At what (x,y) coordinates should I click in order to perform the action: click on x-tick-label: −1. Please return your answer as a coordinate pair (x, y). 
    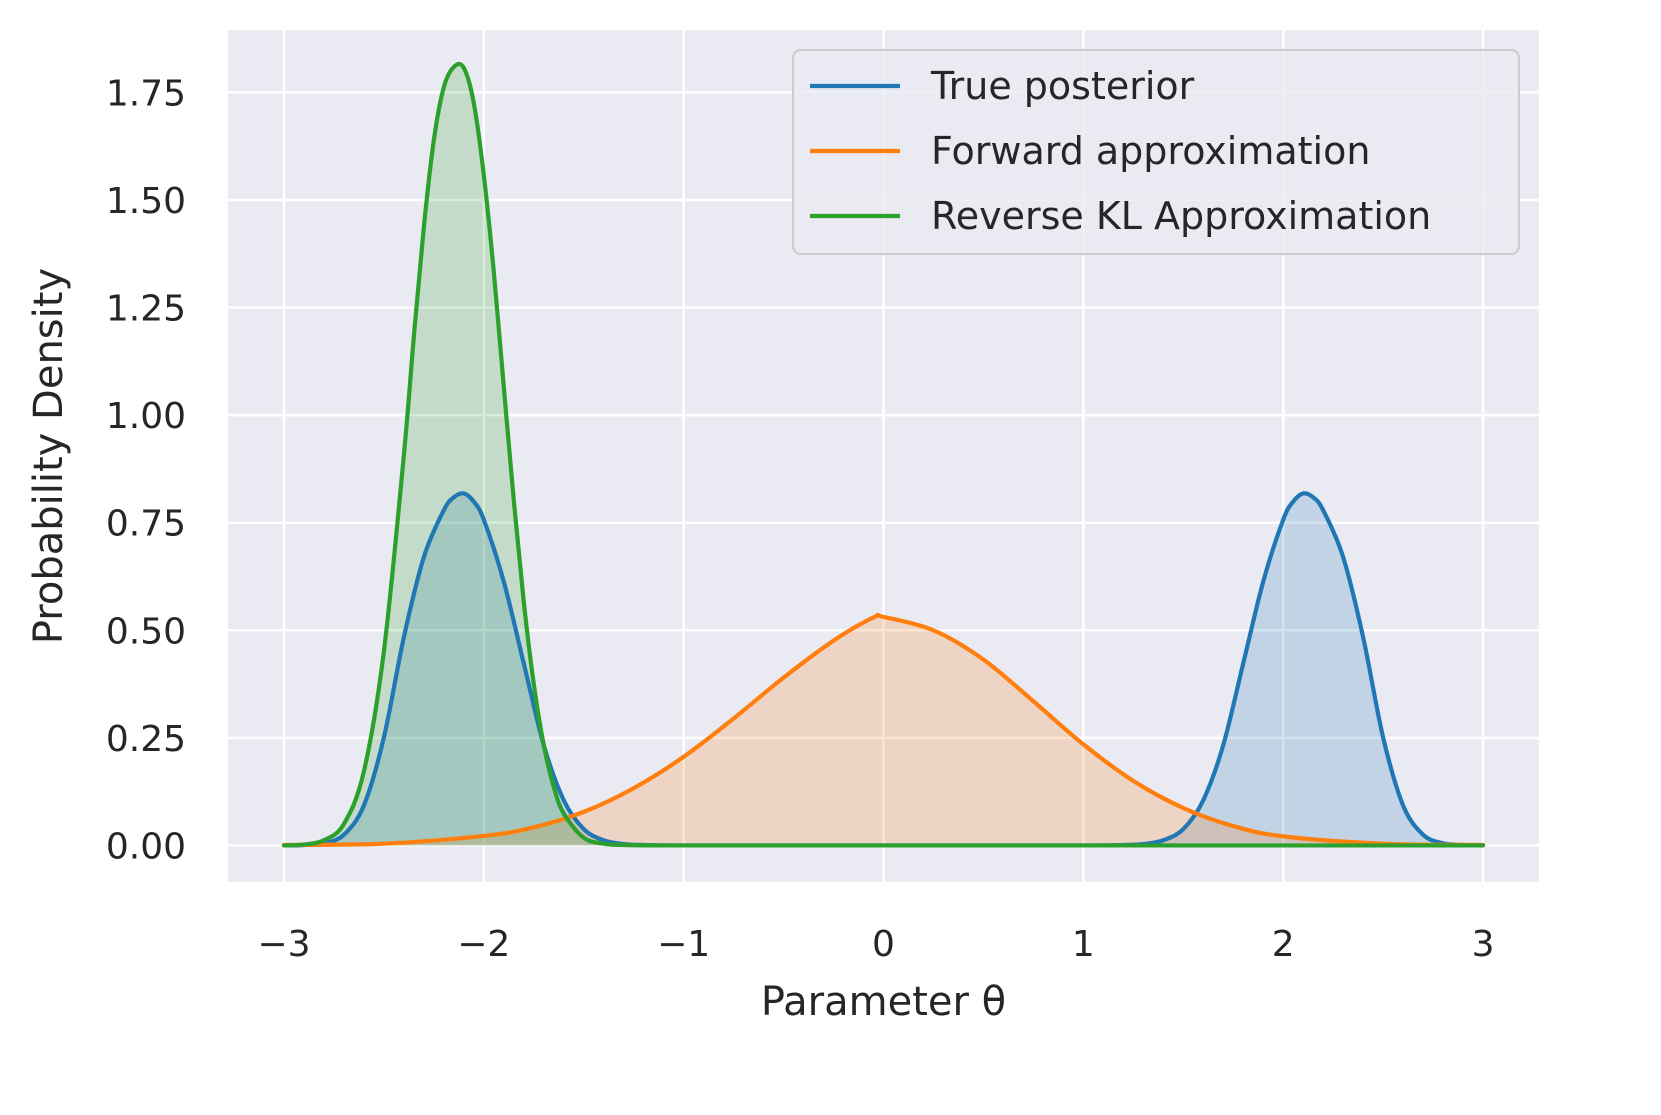
    Looking at the image, I should click on (683, 944).